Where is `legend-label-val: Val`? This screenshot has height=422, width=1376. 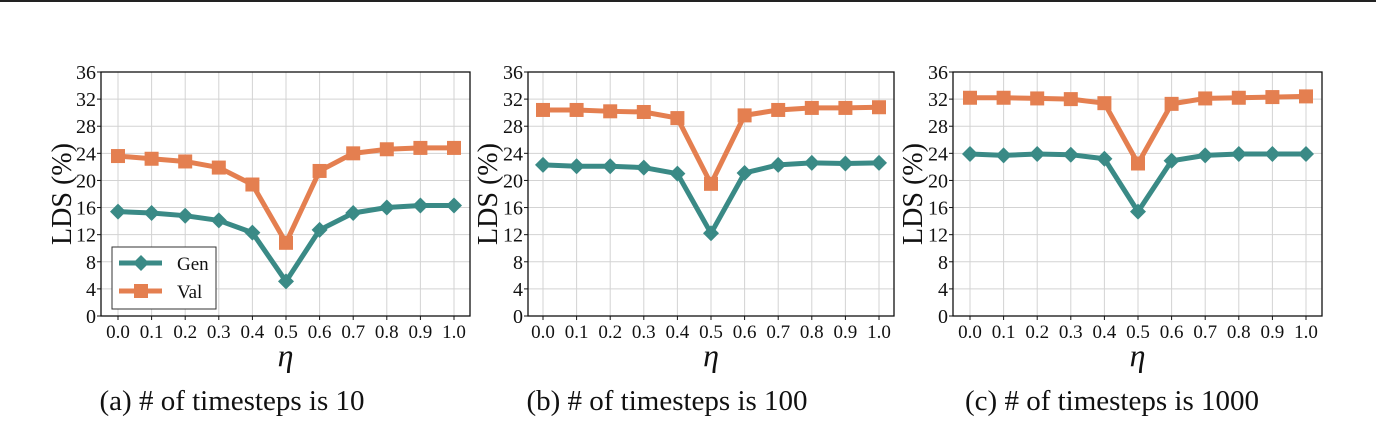 legend-label-val: Val is located at coordinates (189, 292).